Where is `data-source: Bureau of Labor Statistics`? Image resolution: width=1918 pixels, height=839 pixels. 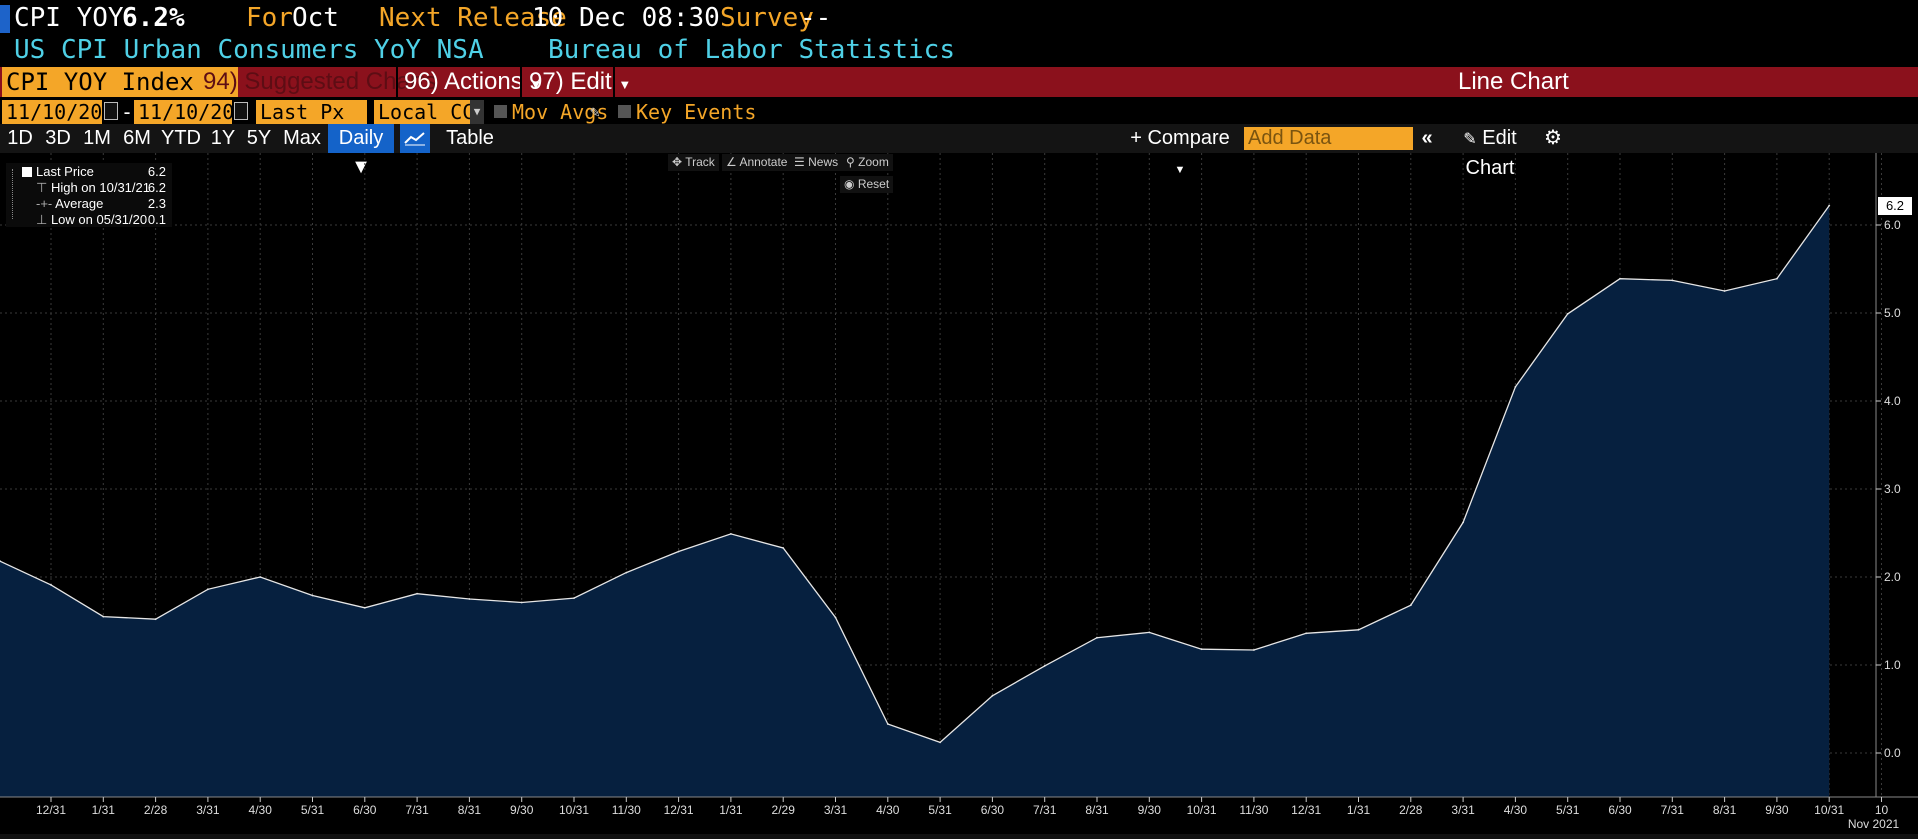
data-source: Bureau of Labor Statistics is located at coordinates (751, 50).